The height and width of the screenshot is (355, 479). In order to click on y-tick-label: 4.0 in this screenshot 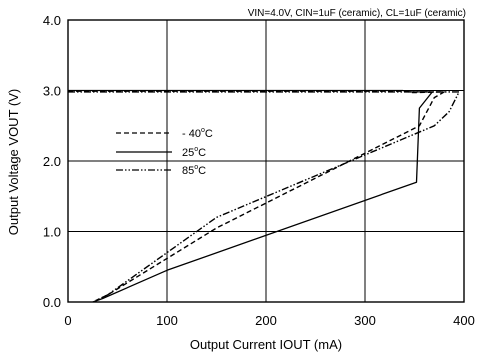, I will do `click(52, 20)`.